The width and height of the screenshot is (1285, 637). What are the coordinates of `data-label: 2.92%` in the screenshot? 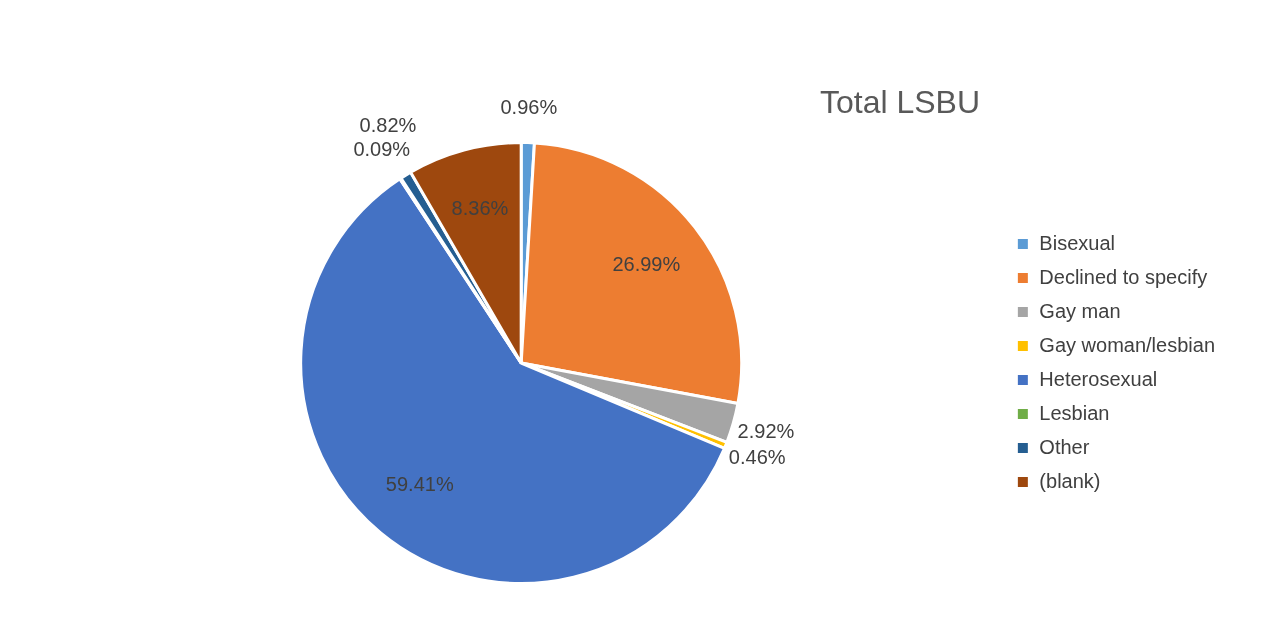 It's located at (766, 431).